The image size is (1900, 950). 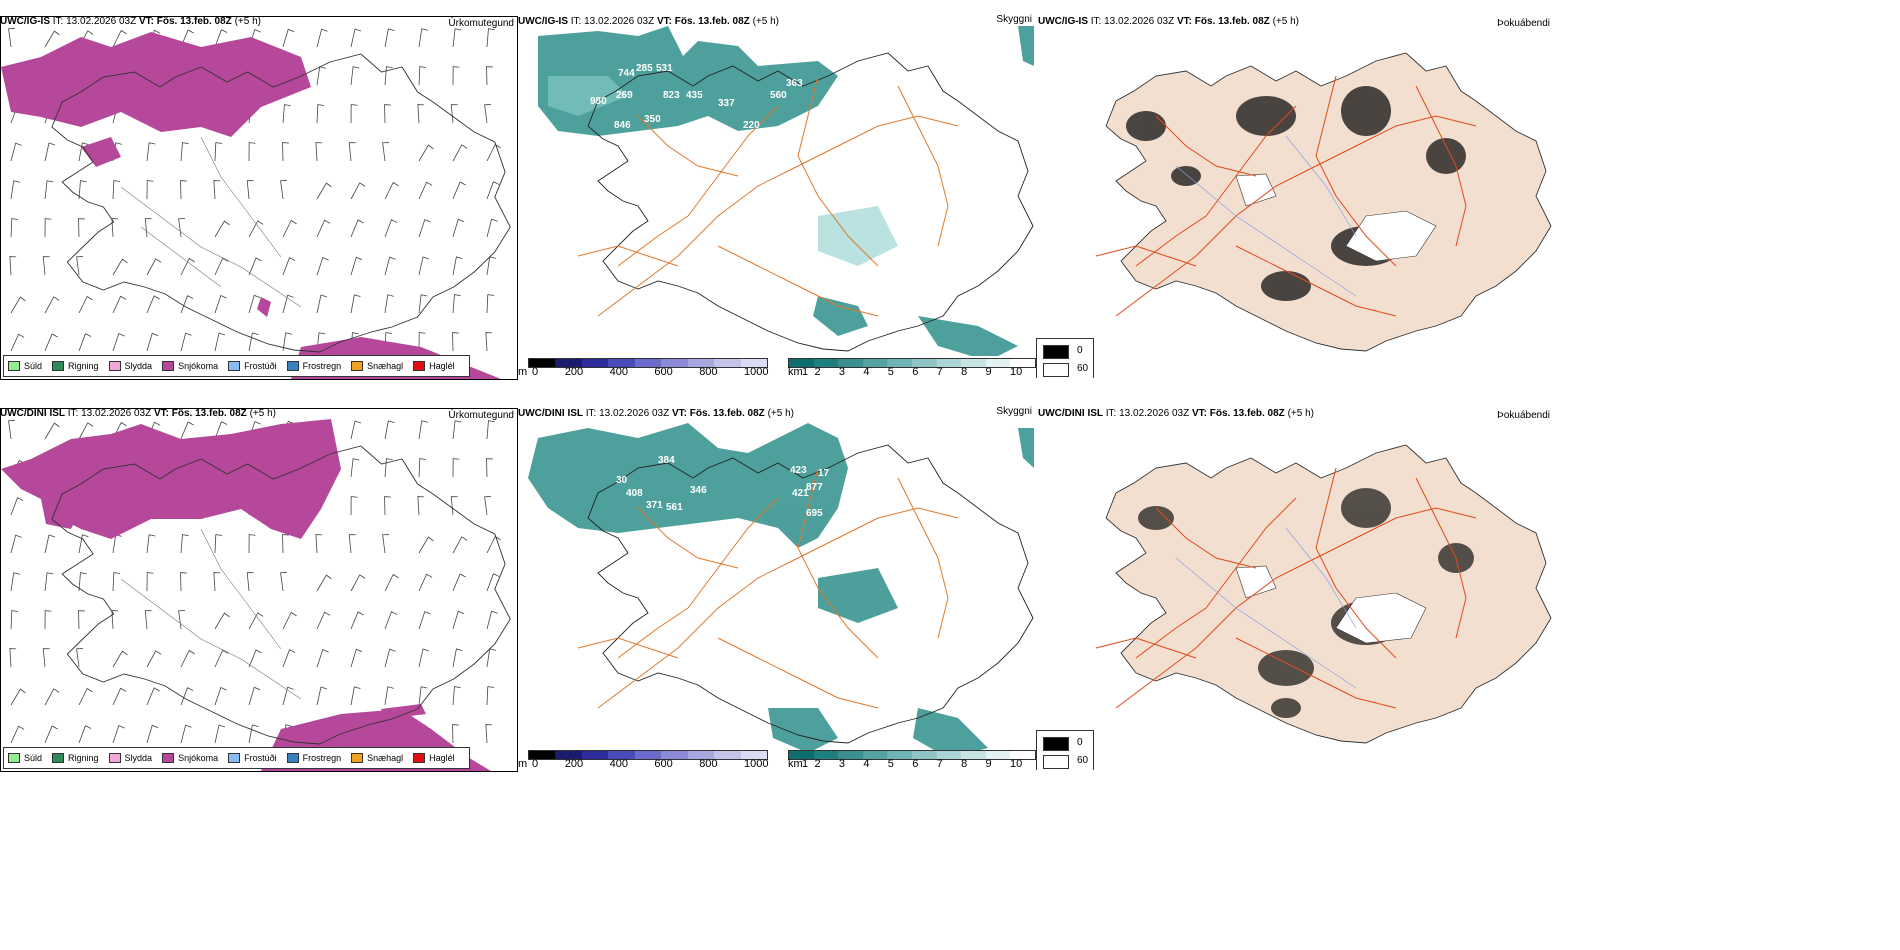 I want to click on height-scale-unit: m, so click(x=523, y=372).